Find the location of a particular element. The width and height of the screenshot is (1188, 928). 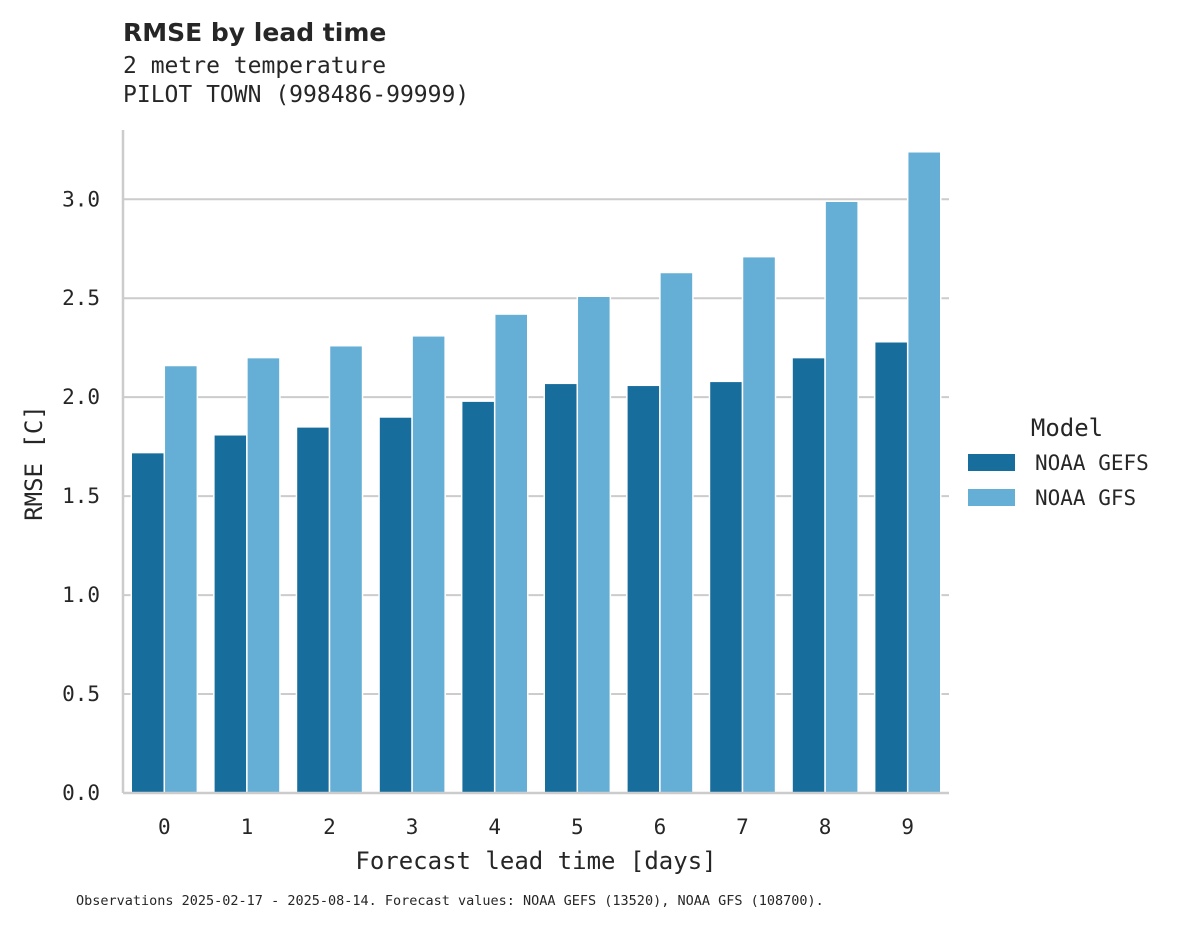

y-tick-label: 2.5 is located at coordinates (81, 298).